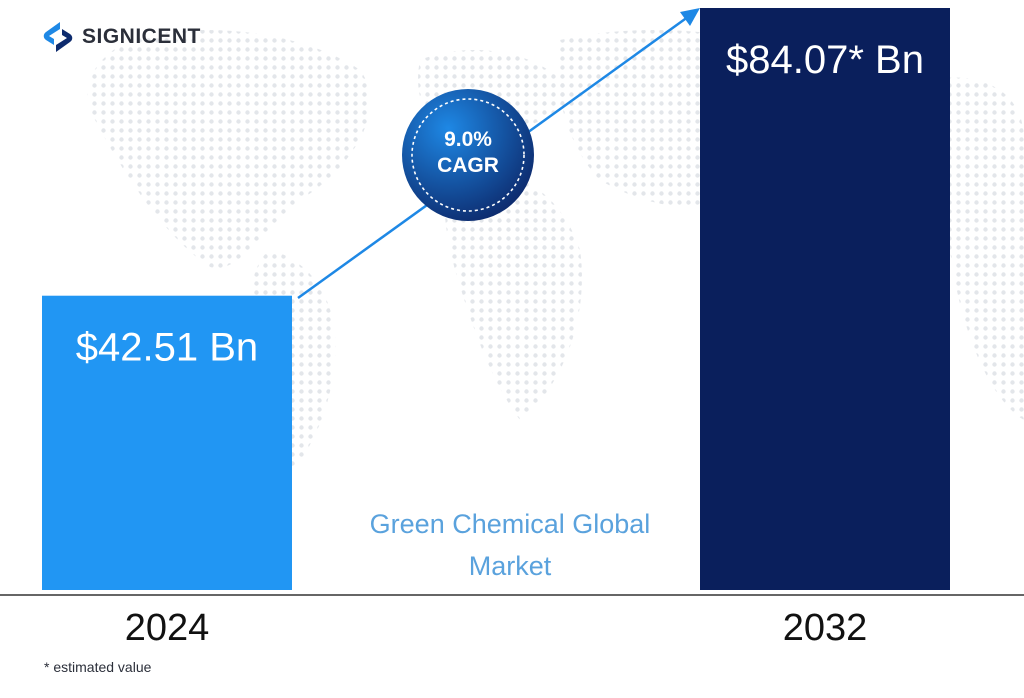 This screenshot has height=698, width=1024. Describe the element at coordinates (98, 667) in the screenshot. I see `footnote: * estimated value` at that location.